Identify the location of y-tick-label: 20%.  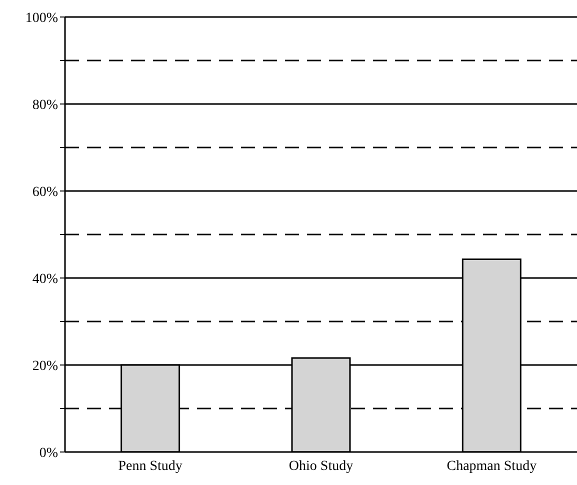
(45, 366).